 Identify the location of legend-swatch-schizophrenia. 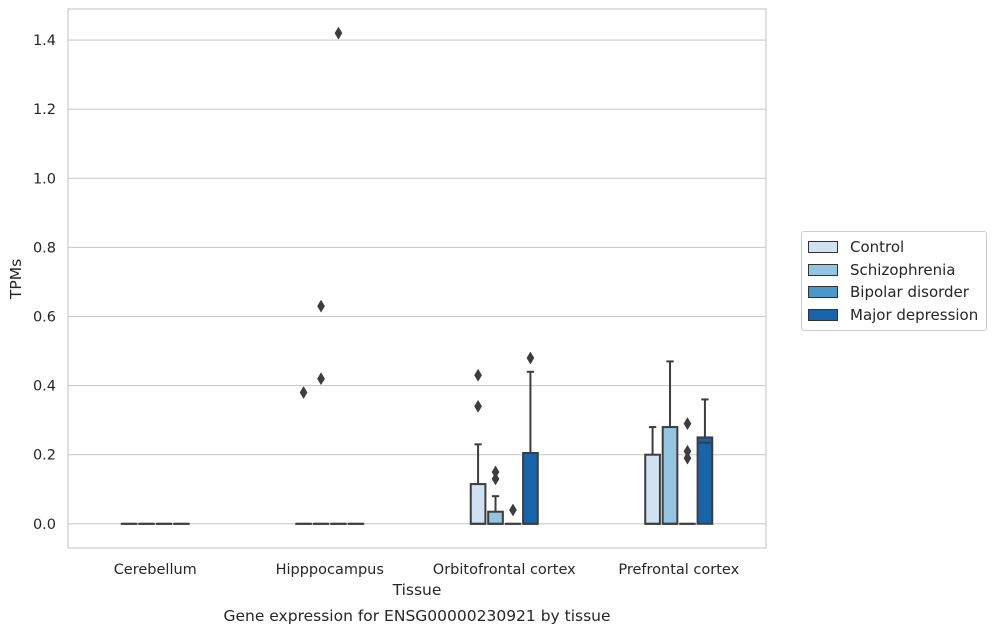
(823, 269).